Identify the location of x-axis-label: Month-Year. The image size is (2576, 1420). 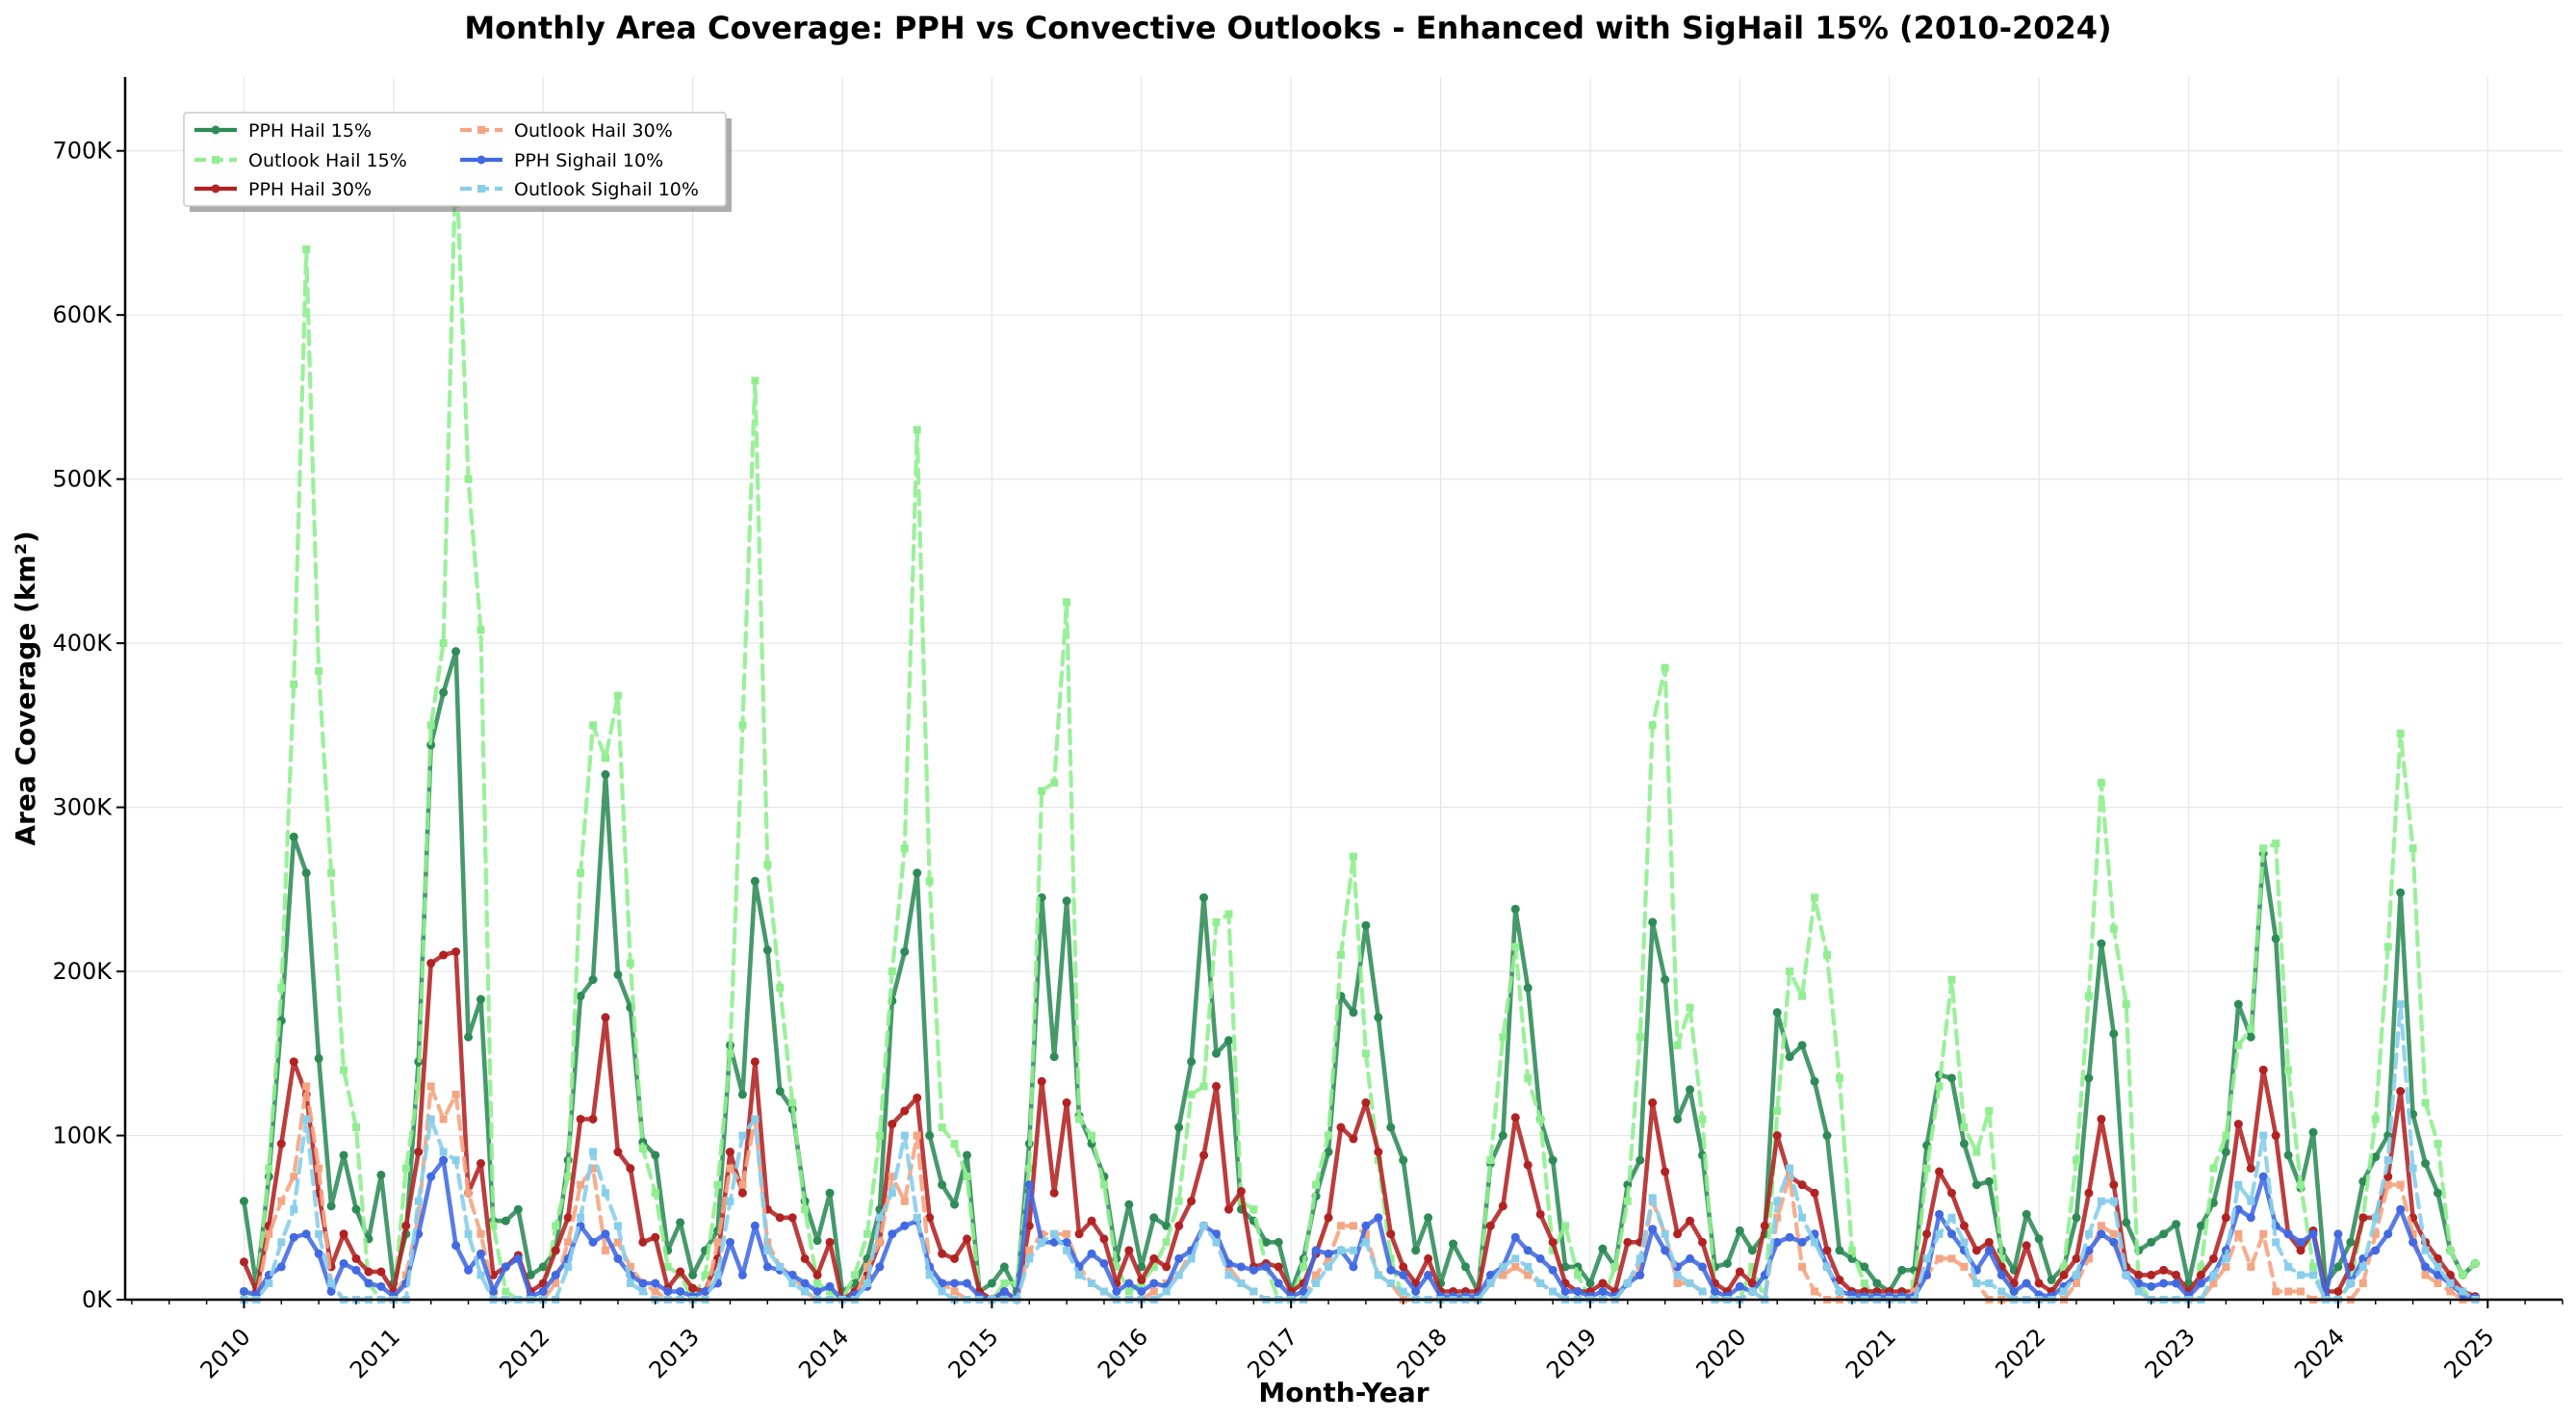
(1343, 1393).